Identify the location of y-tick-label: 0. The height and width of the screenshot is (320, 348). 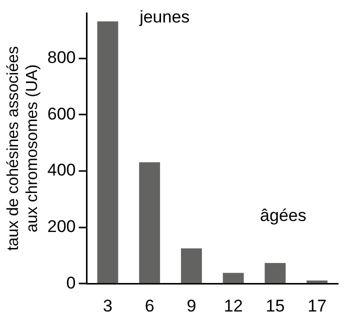
(71, 282).